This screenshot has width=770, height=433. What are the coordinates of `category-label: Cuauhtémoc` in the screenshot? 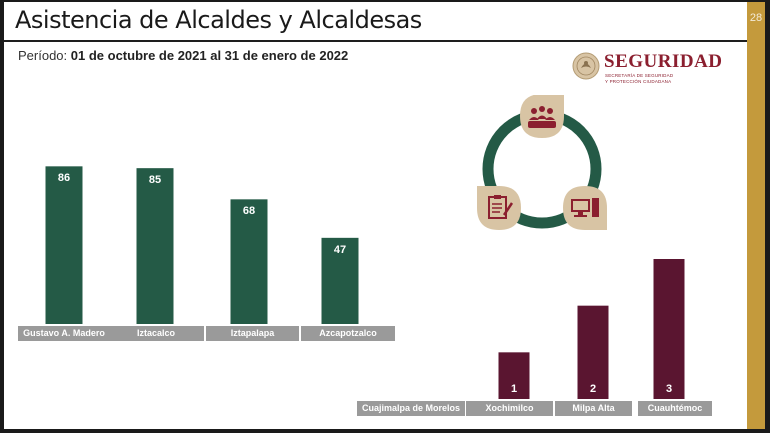 It's located at (675, 408).